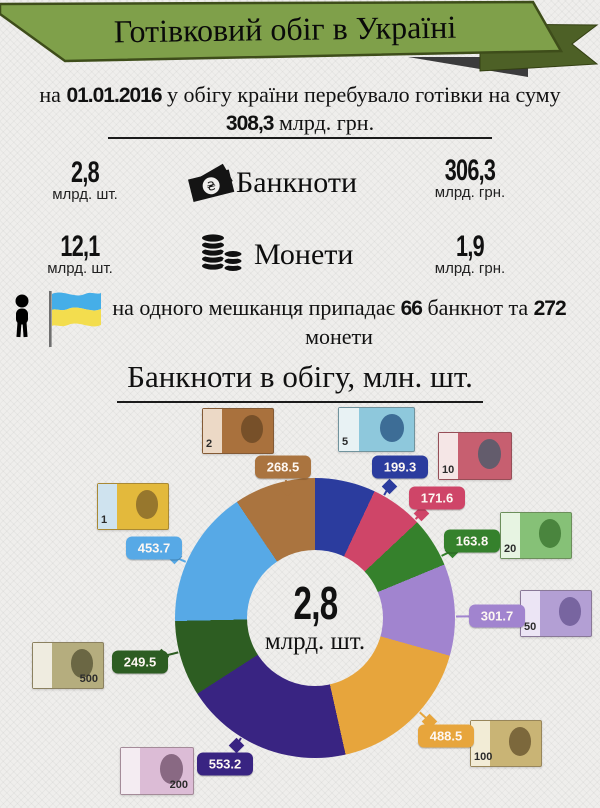  I want to click on ribbon-banner-shape, so click(299, 38).